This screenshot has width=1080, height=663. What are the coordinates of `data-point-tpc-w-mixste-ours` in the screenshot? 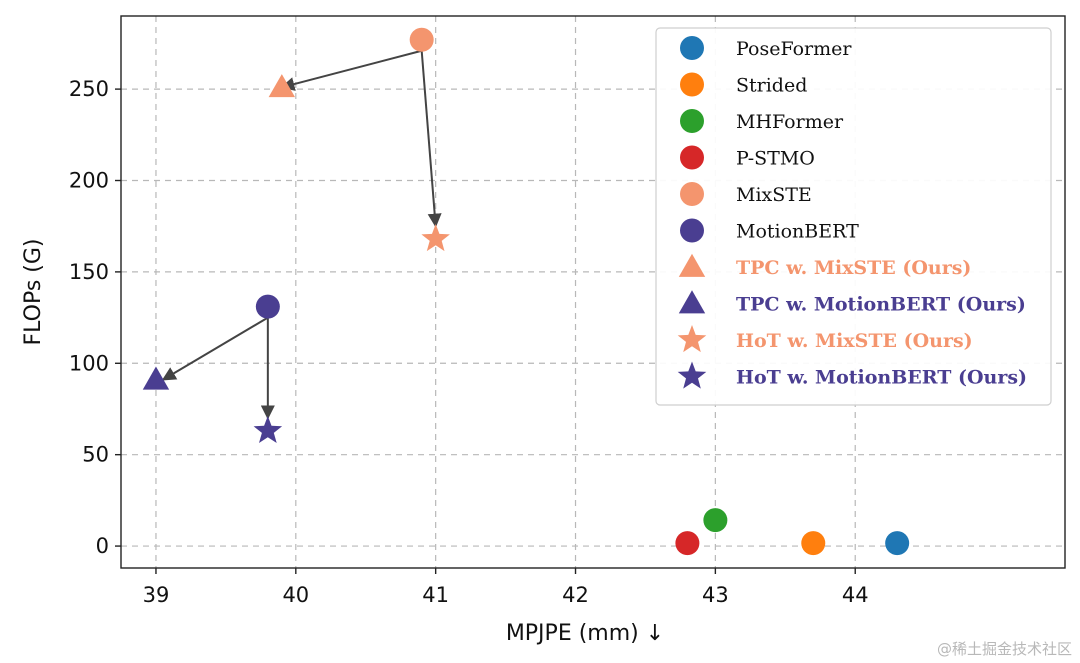 It's located at (282, 86).